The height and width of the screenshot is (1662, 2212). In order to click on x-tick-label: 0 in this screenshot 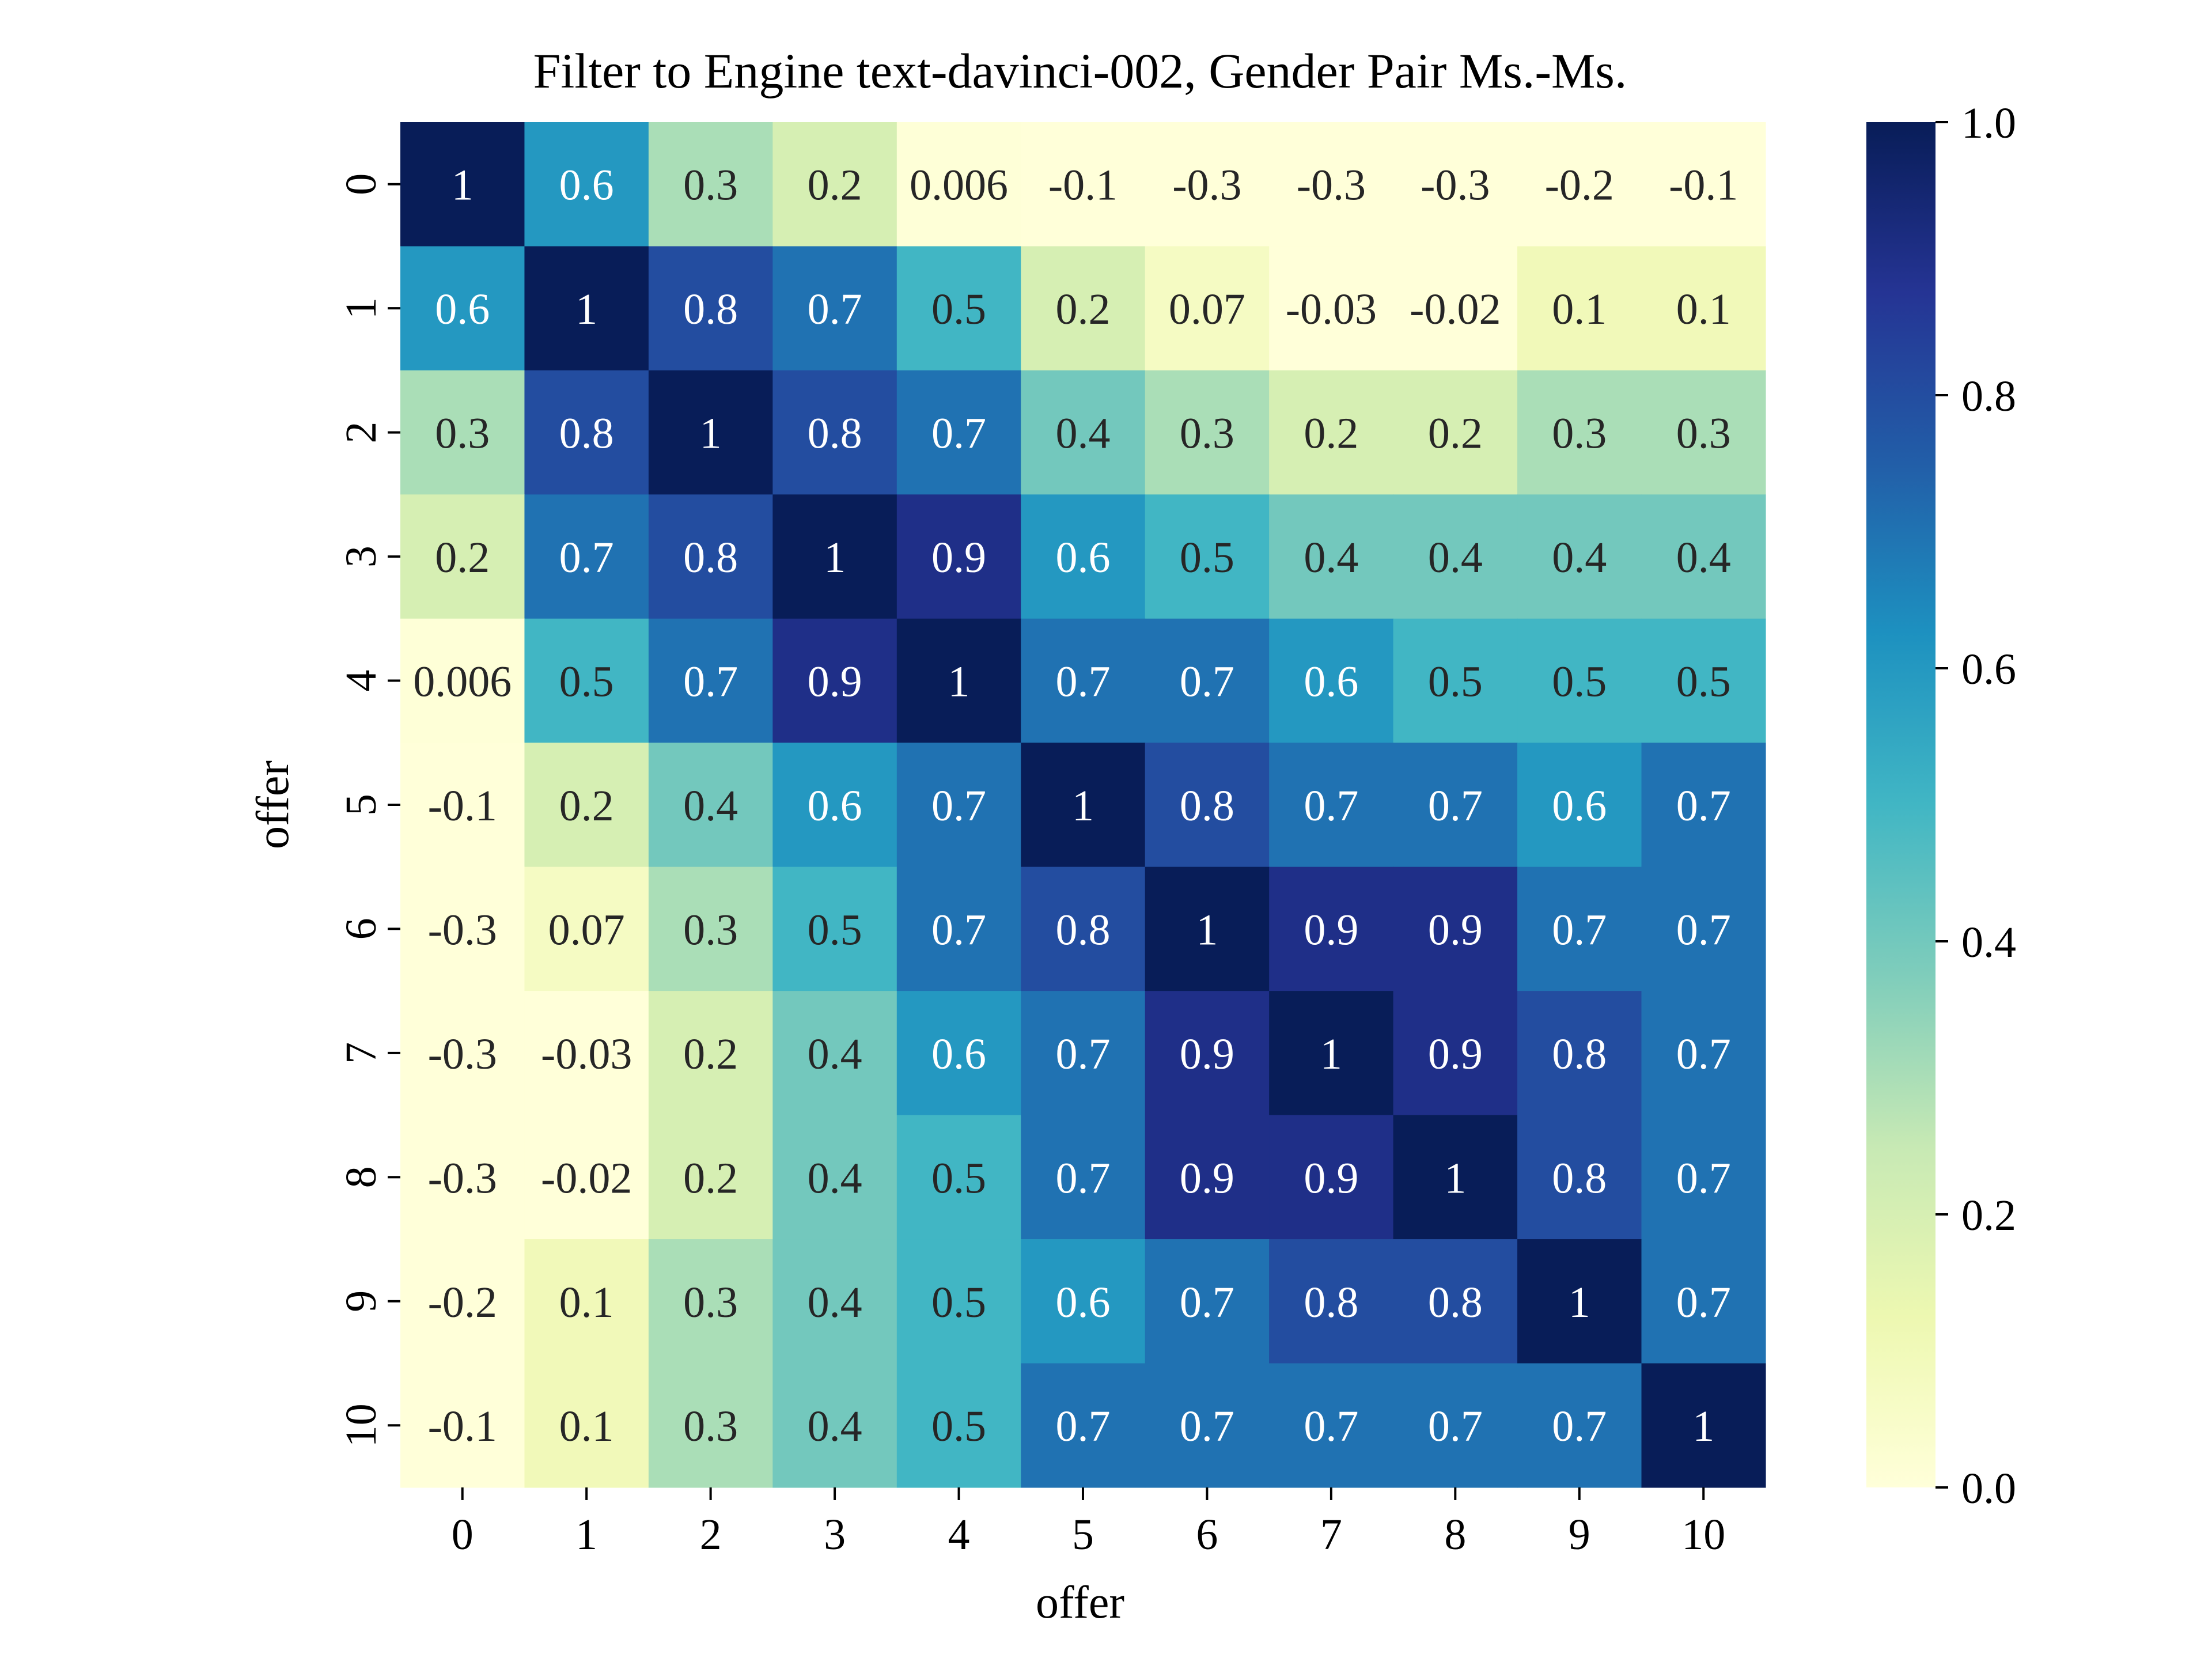, I will do `click(463, 1534)`.